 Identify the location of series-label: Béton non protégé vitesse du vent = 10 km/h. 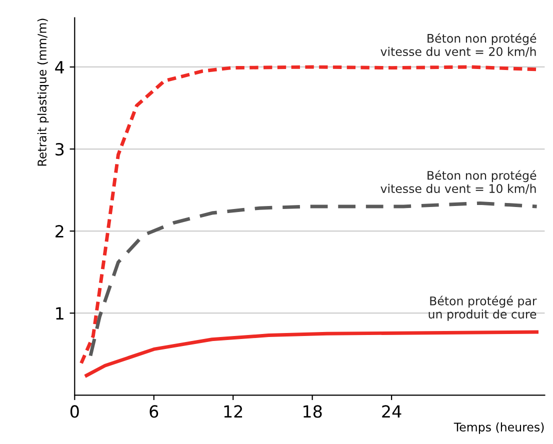
(458, 182).